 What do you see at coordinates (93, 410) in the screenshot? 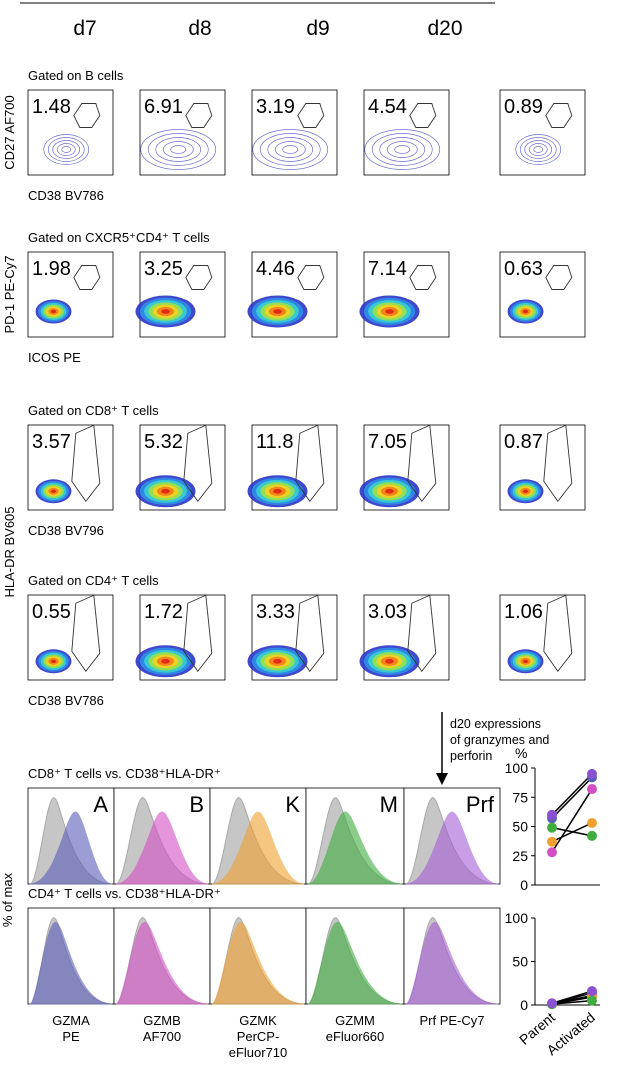
I see `gate-label: Gated on CD8⁺ T cells` at bounding box center [93, 410].